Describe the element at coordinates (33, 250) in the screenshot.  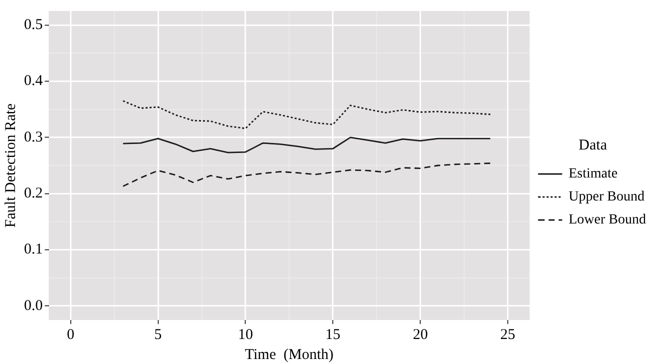
I see `y-tick-label: 0.1` at that location.